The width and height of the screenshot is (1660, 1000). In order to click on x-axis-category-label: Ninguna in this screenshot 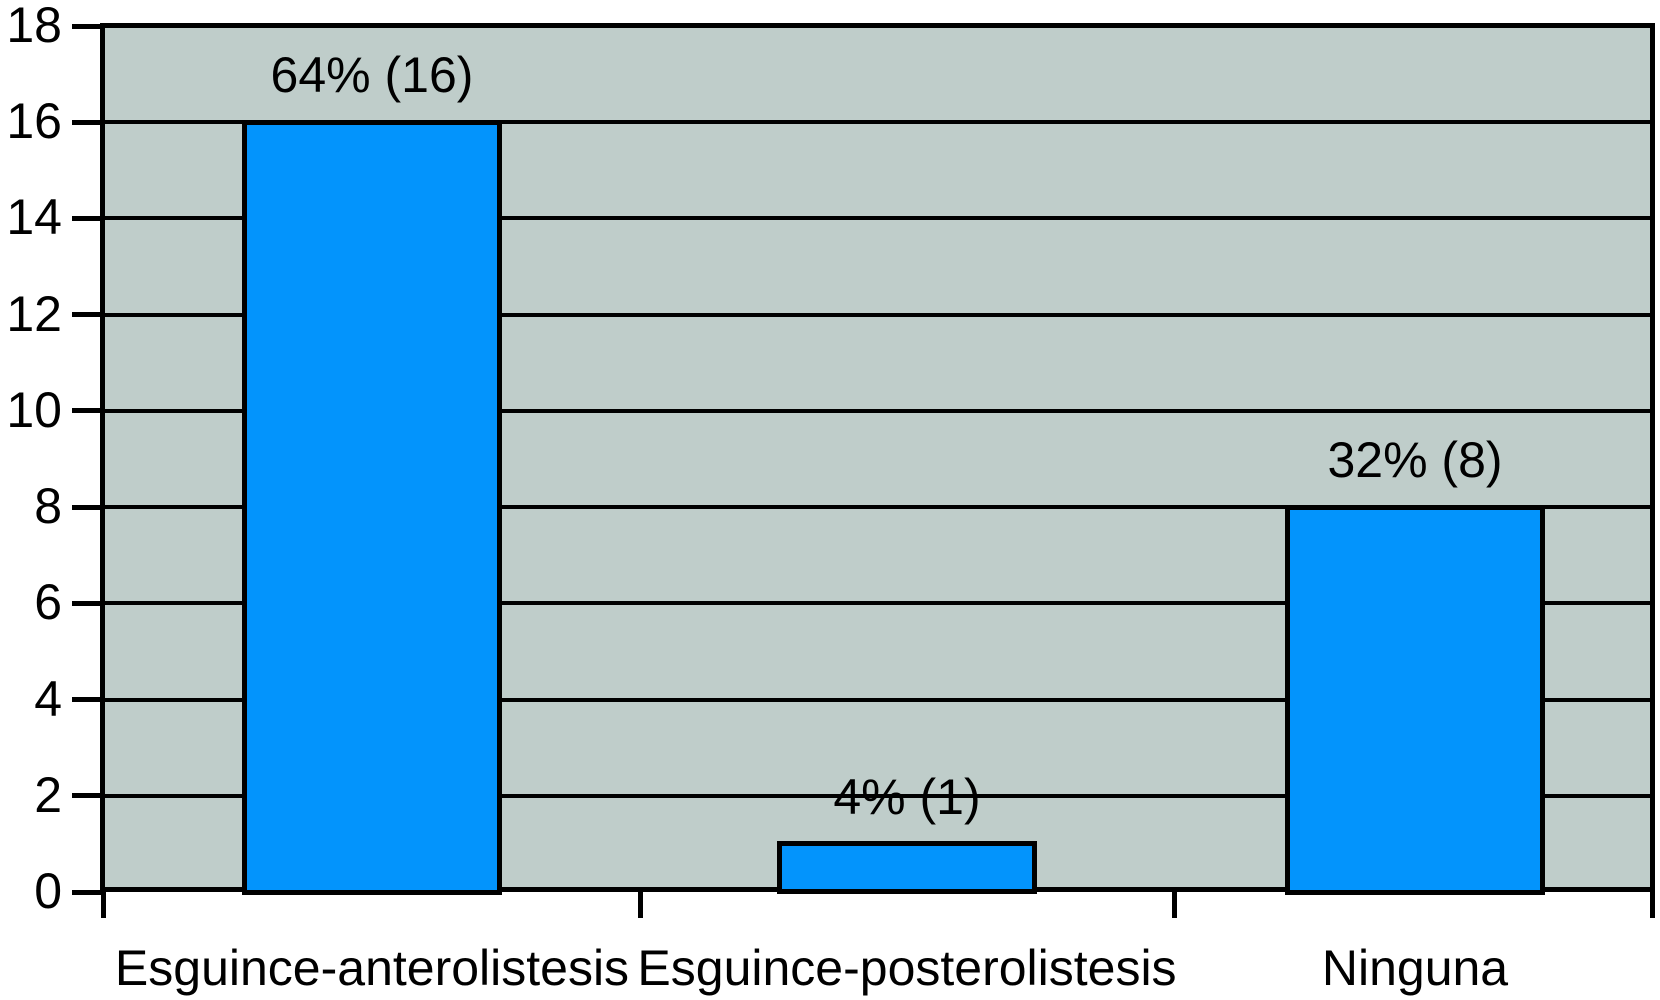, I will do `click(1415, 968)`.